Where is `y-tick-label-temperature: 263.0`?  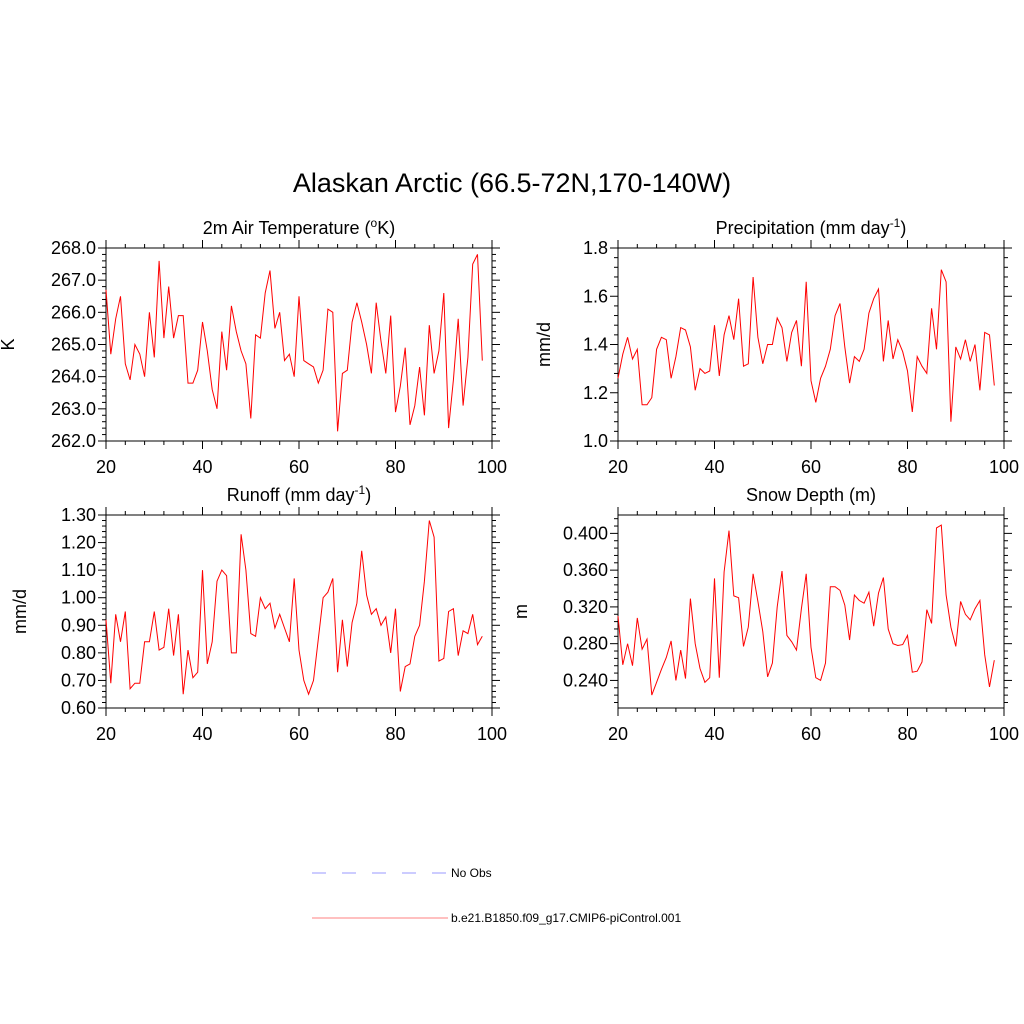 y-tick-label-temperature: 263.0 is located at coordinates (73, 409).